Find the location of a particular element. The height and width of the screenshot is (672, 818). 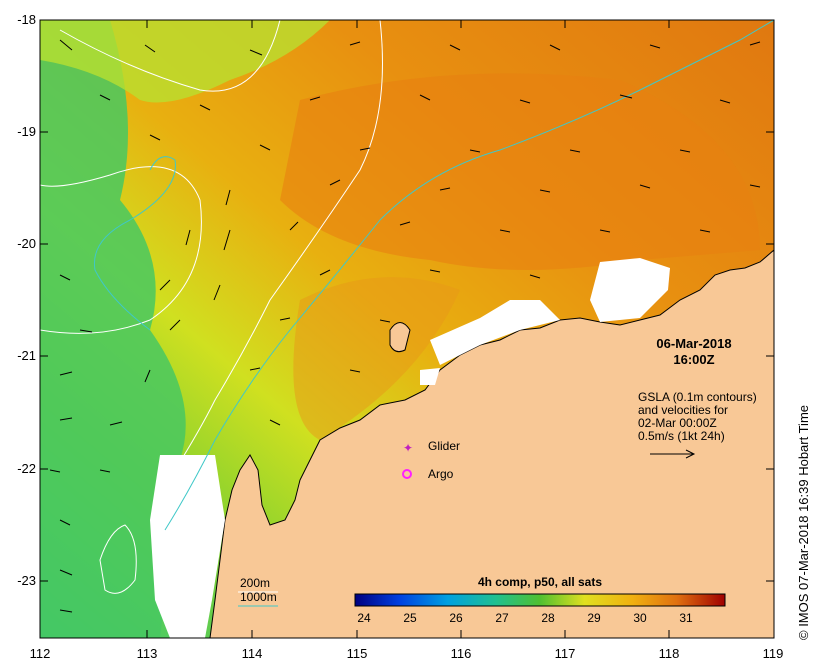

gsla-line: 02-Mar 00:00Z is located at coordinates (677, 423).